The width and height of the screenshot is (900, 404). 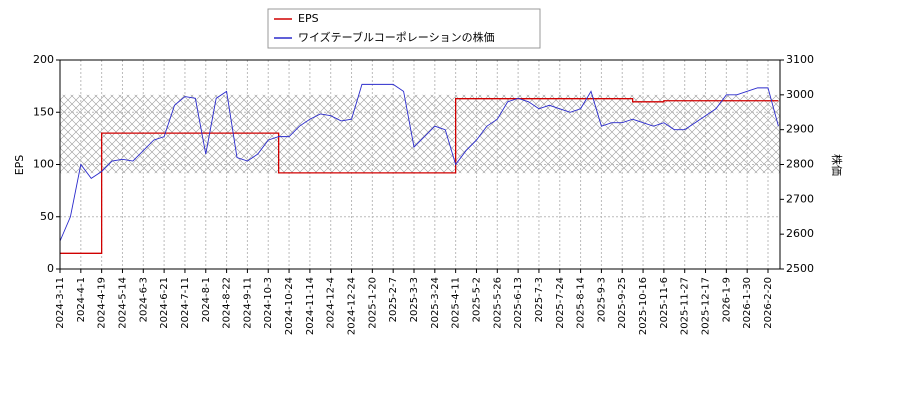 I want to click on x-tick-label: 2024-5-14, so click(x=122, y=303).